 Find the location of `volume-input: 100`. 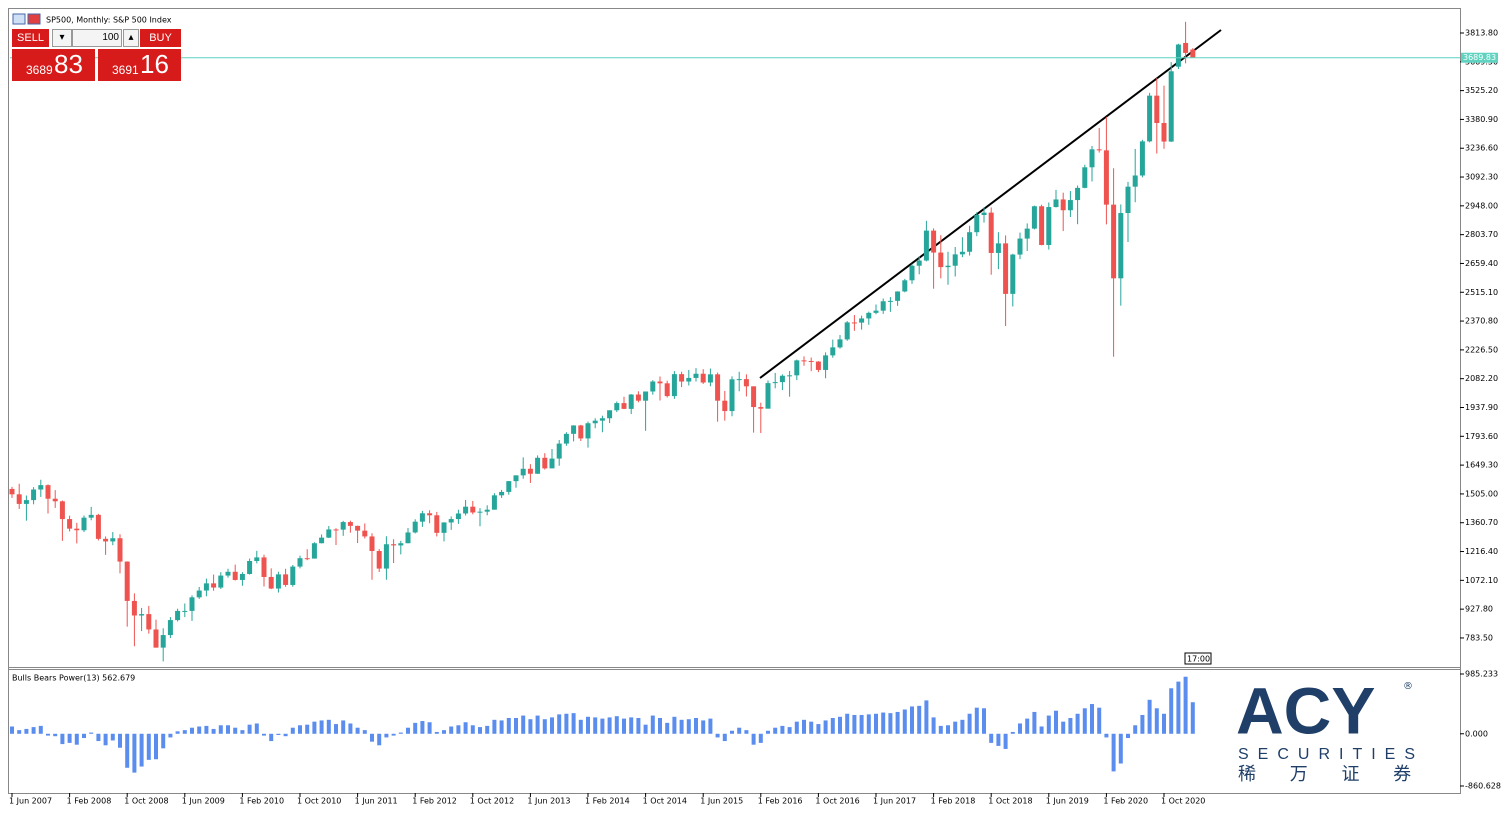

volume-input: 100 is located at coordinates (97, 38).